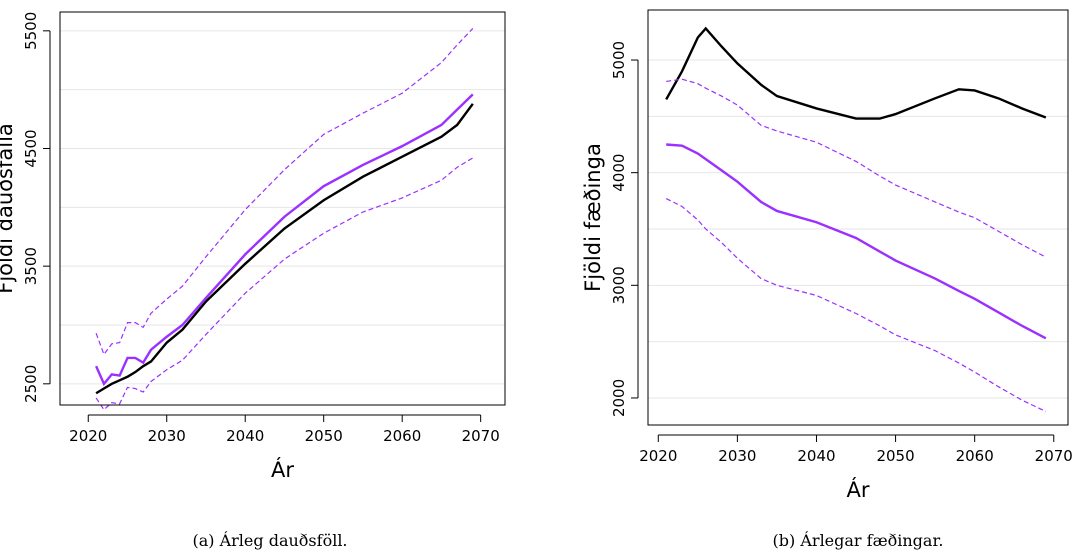 Image resolution: width=1075 pixels, height=555 pixels. Describe the element at coordinates (31, 31) in the screenshot. I see `y-tick-label: 5500` at that location.